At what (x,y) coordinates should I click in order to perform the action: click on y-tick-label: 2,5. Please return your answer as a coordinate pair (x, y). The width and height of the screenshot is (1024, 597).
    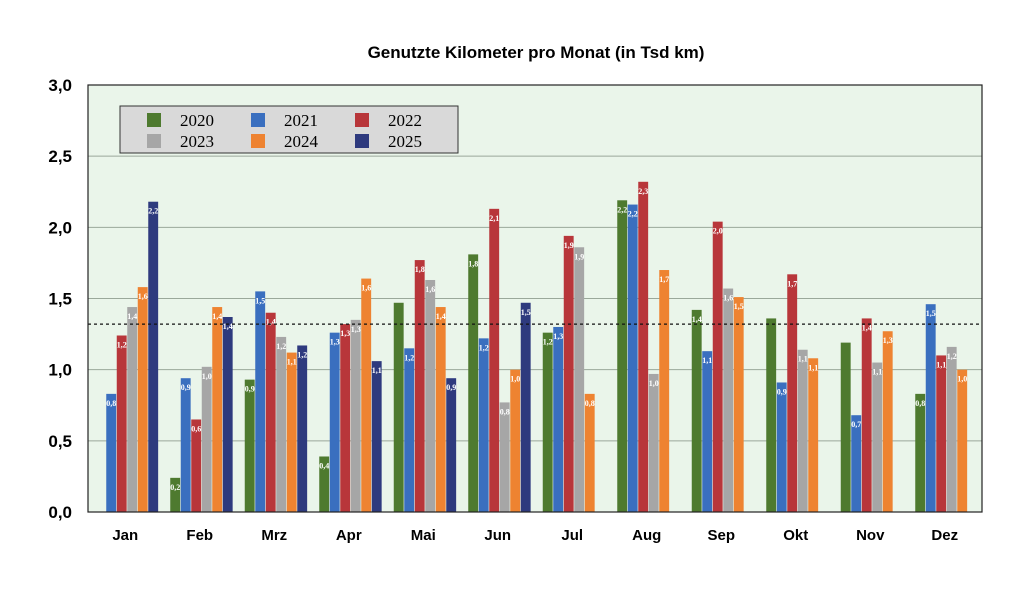
    Looking at the image, I should click on (60, 156).